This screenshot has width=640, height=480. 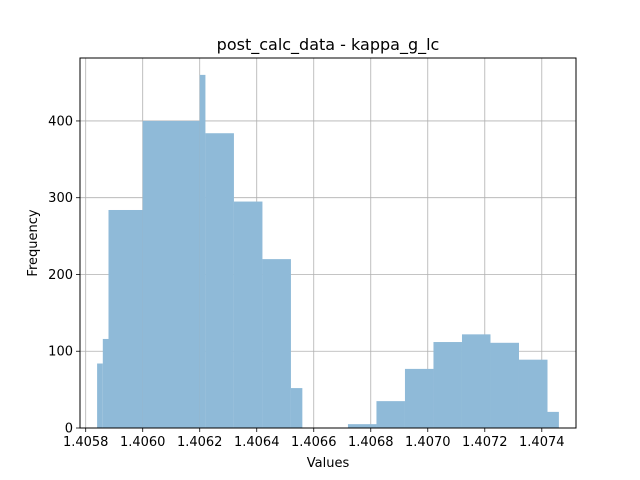 What do you see at coordinates (60, 275) in the screenshot?
I see `y-tick-label: 200` at bounding box center [60, 275].